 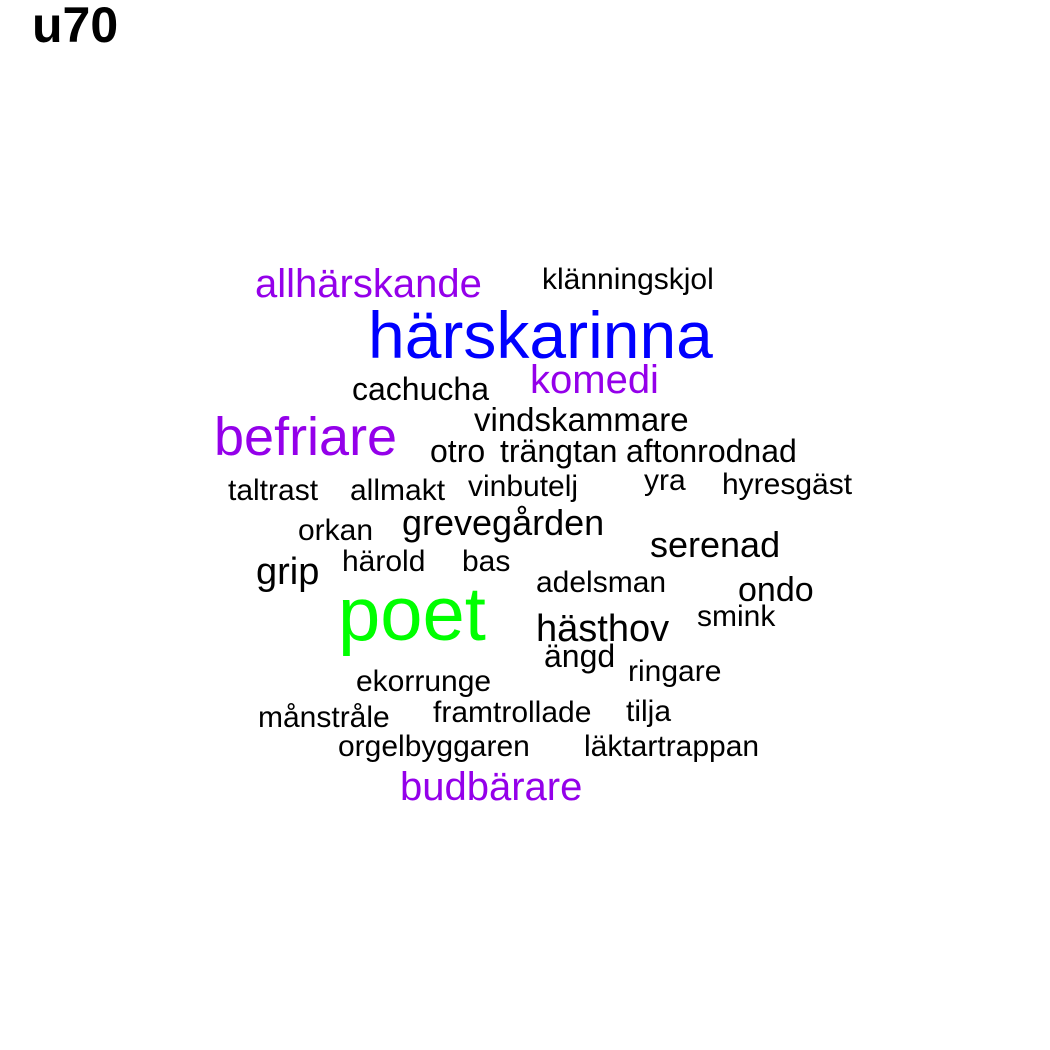 What do you see at coordinates (715, 544) in the screenshot?
I see `word-17: serenad` at bounding box center [715, 544].